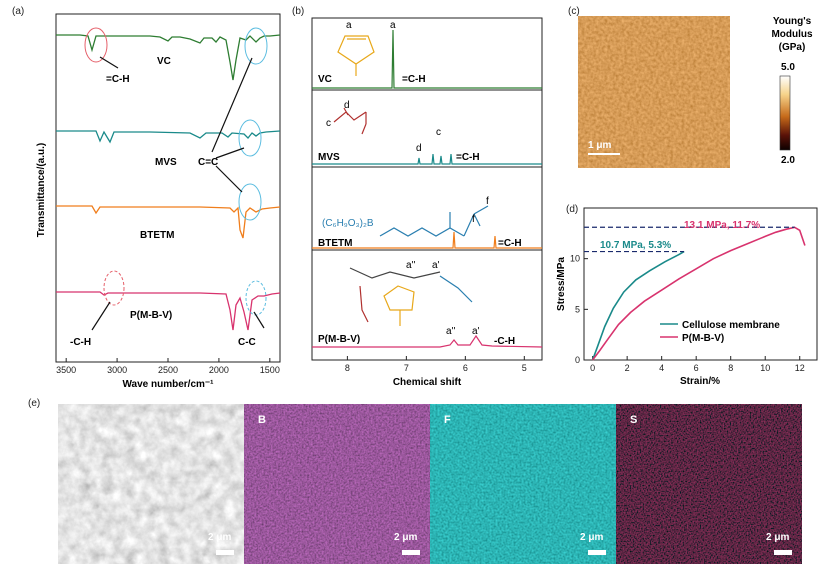 The width and height of the screenshot is (839, 566). What do you see at coordinates (259, 320) in the screenshot?
I see `ftir-arrow-cc4` at bounding box center [259, 320].